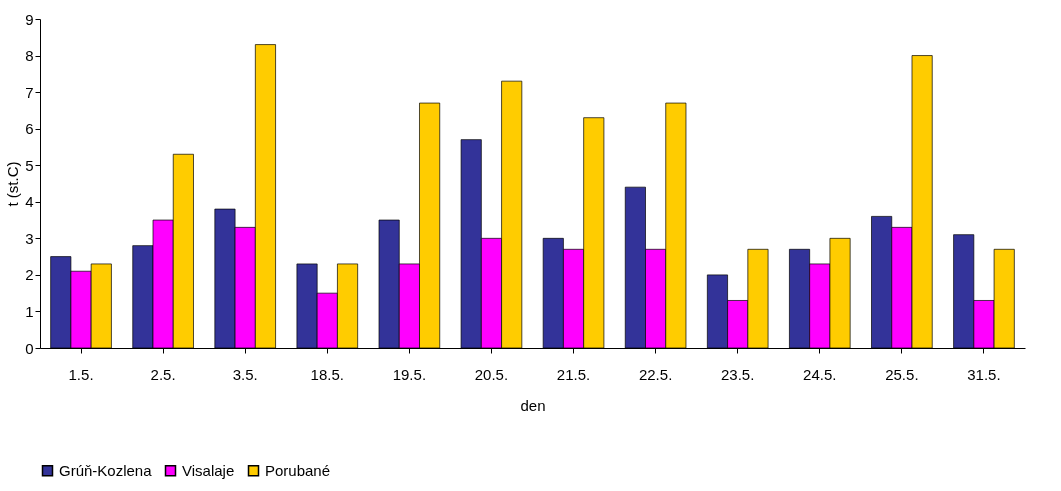 The width and height of the screenshot is (1061, 491). What do you see at coordinates (902, 374) in the screenshot?
I see `x-tick-label: 25.5.` at bounding box center [902, 374].